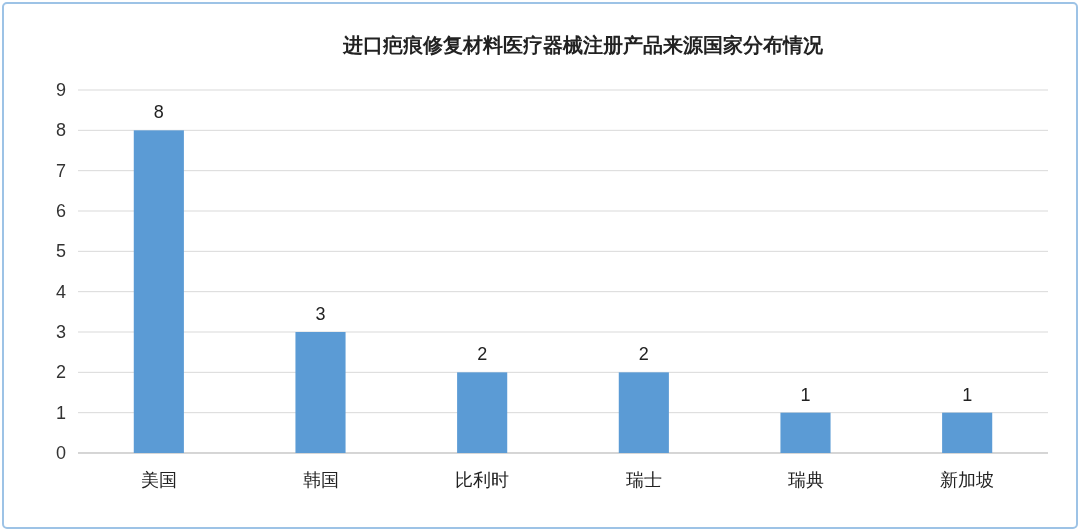  Describe the element at coordinates (967, 480) in the screenshot. I see `x-tick-label: 新加坡` at that location.